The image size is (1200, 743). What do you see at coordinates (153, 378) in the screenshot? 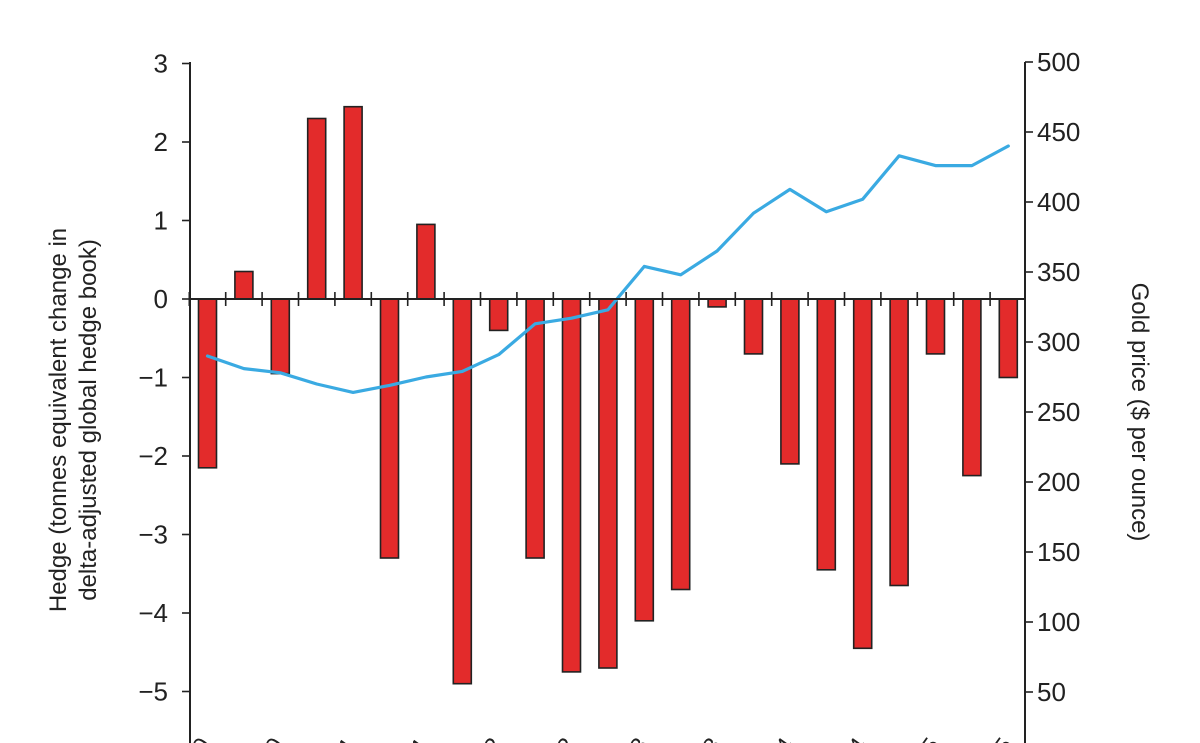
I see `y-tick-label: −1` at bounding box center [153, 378].